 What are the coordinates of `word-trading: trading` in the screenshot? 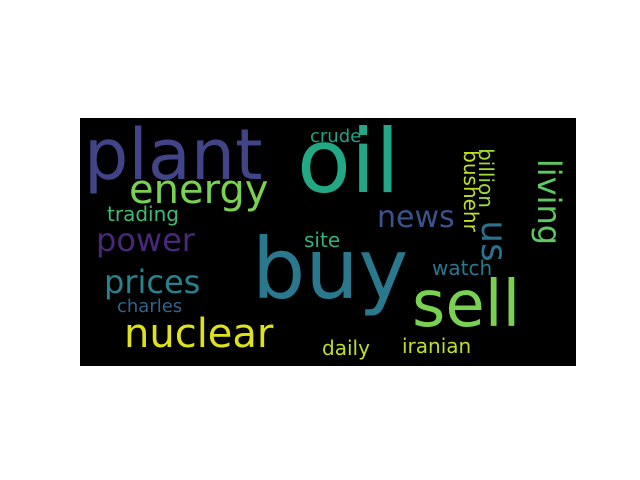 It's located at (143, 214).